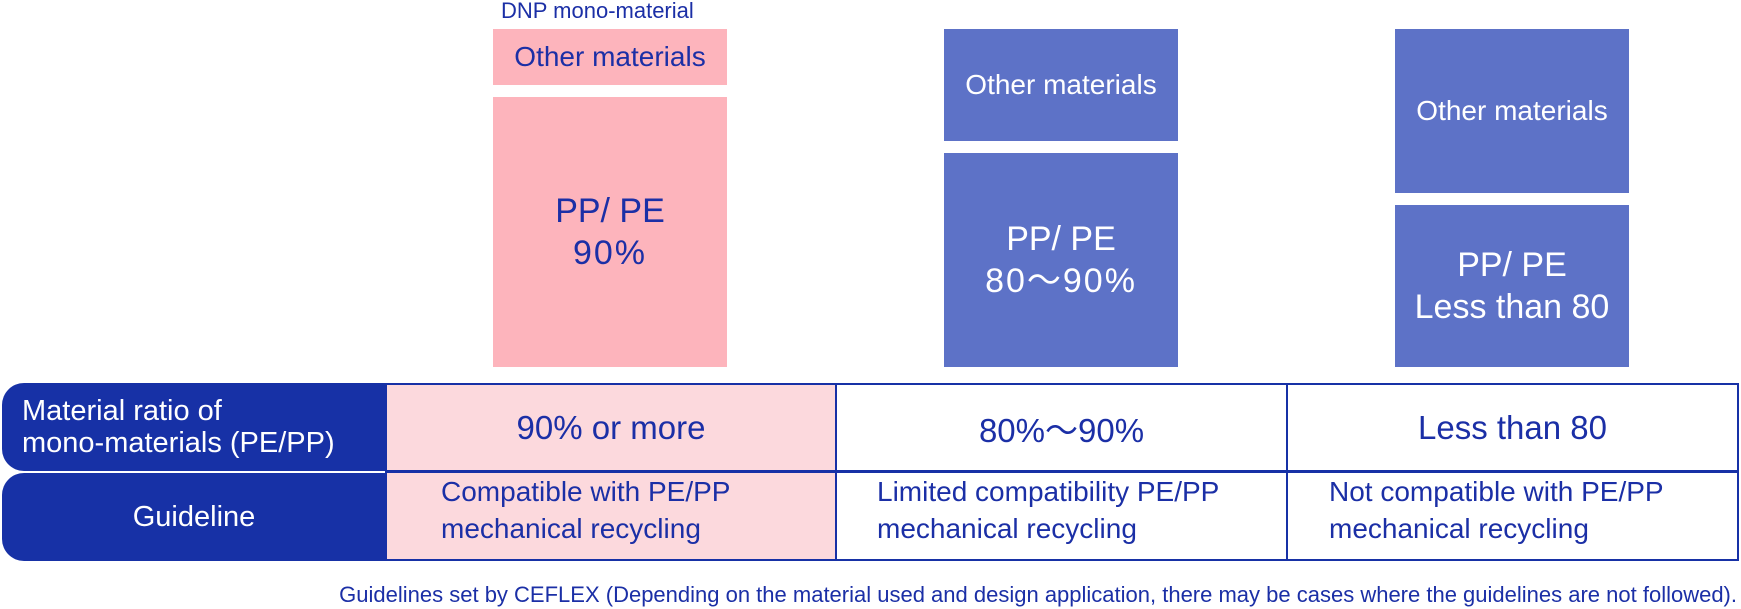  I want to click on dnp-mono-material-label: DNP mono-material, so click(597, 11).